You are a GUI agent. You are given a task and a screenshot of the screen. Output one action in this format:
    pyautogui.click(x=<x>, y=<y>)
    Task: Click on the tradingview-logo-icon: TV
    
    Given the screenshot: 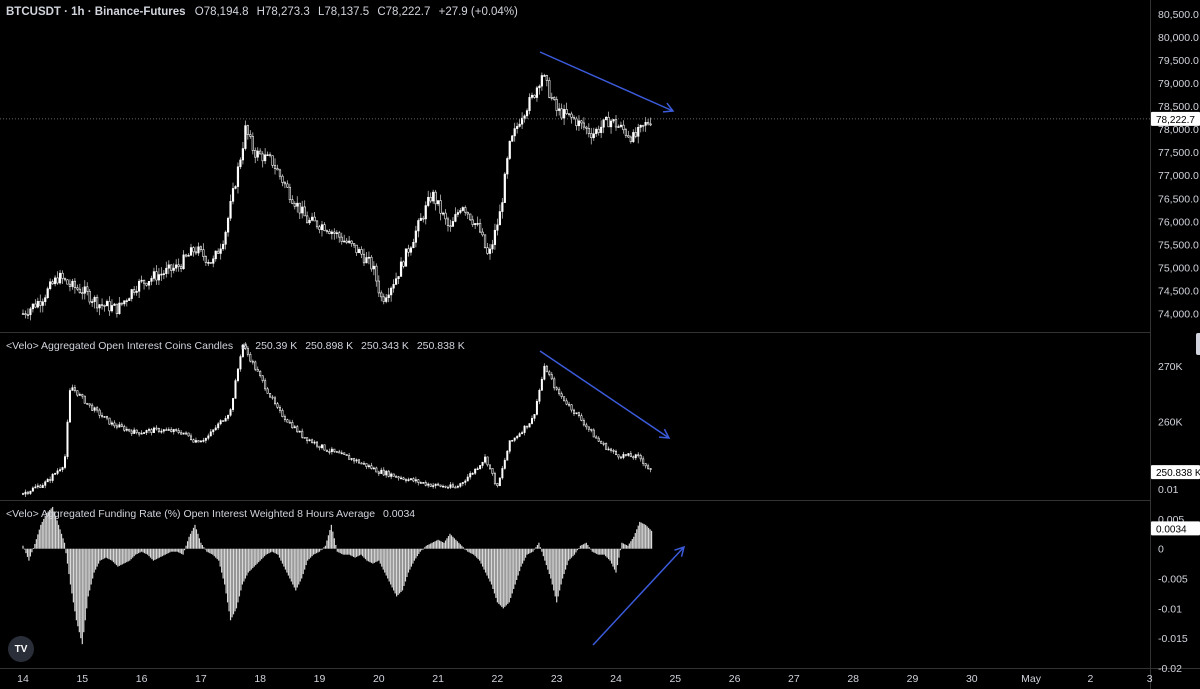 What is the action you would take?
    pyautogui.click(x=21, y=649)
    